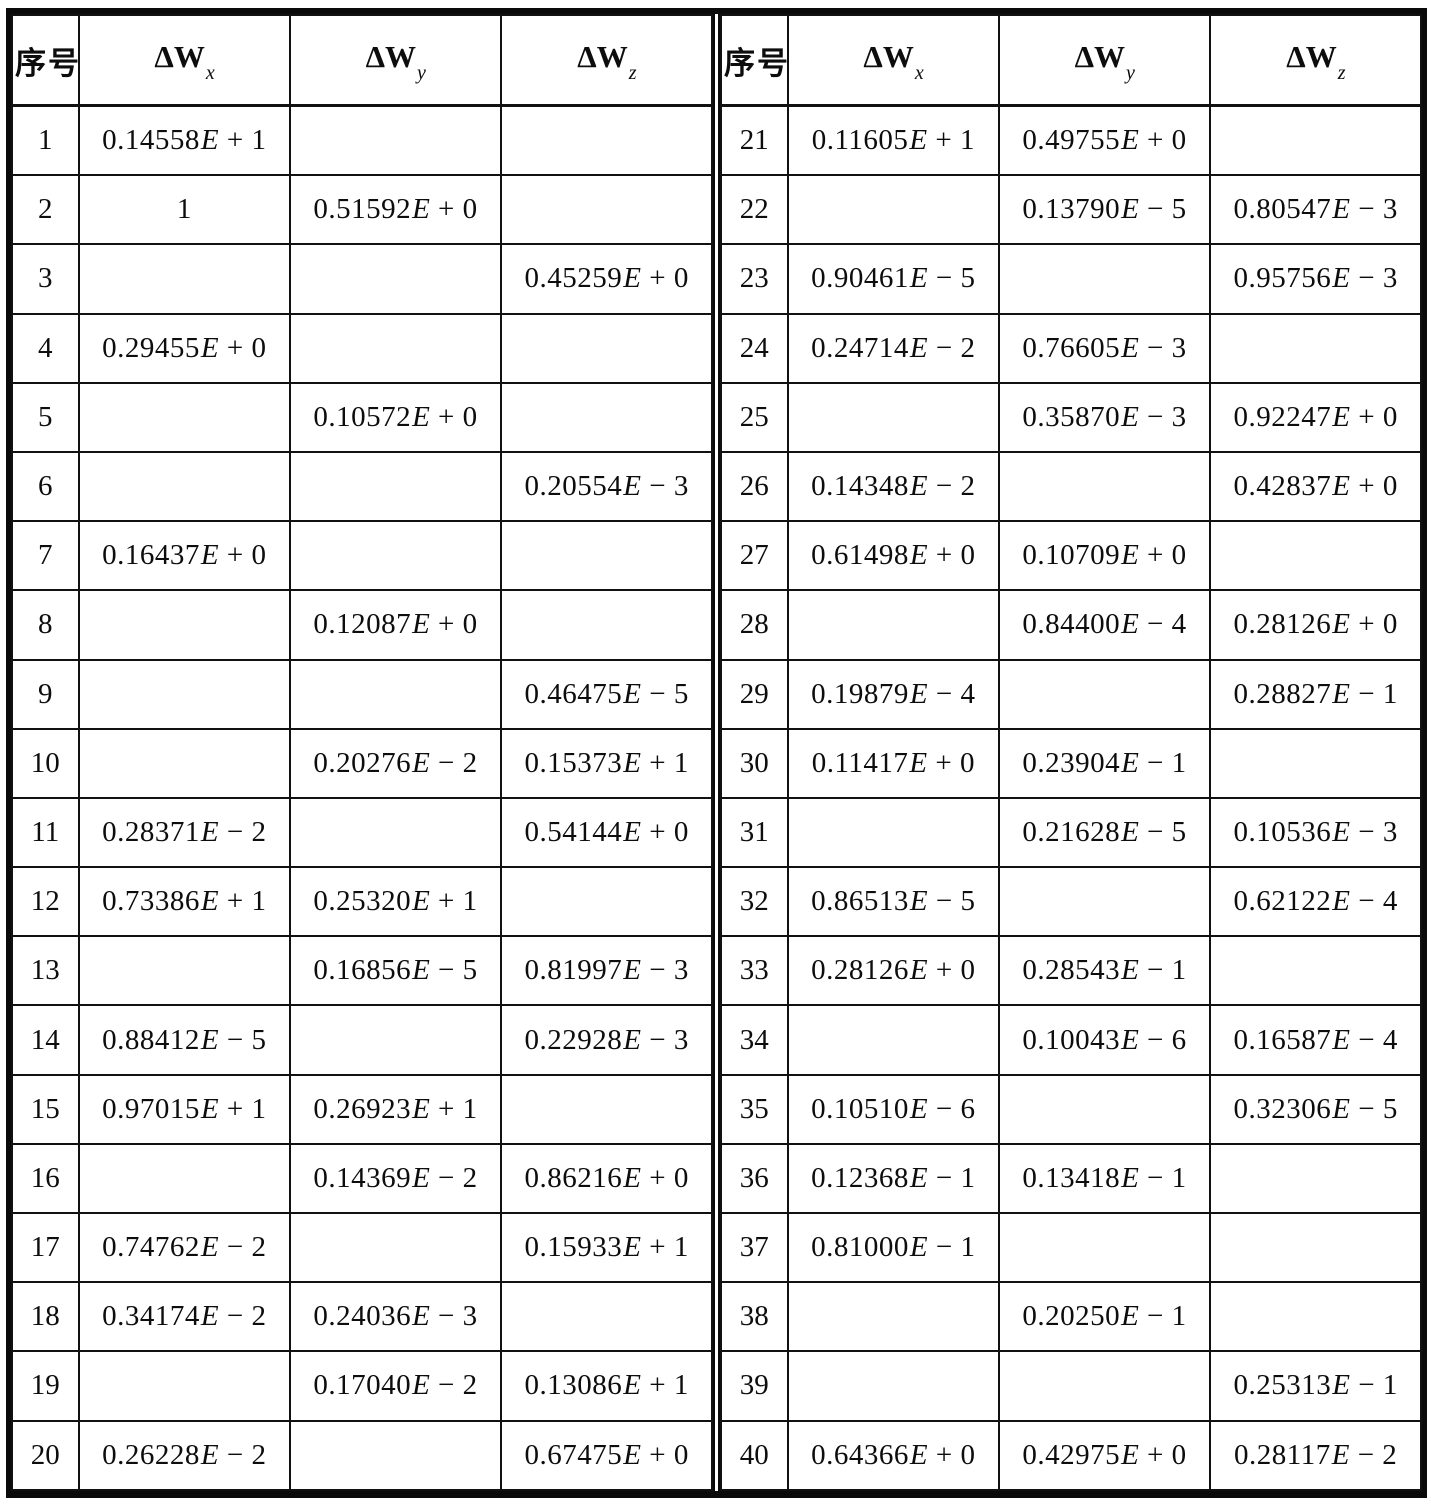 The height and width of the screenshot is (1506, 1431). I want to click on value-cell-wz: 0.32306E − 5, so click(1315, 1109).